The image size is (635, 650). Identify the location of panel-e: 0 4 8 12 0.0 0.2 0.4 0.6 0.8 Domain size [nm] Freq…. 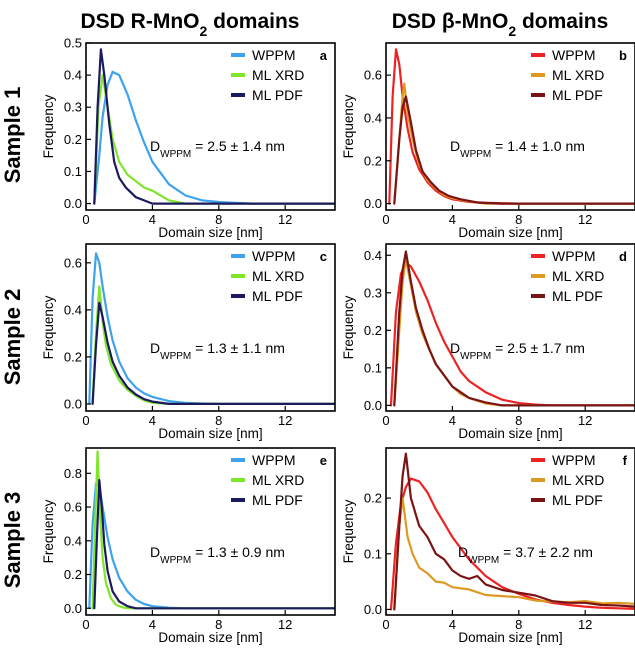
(188, 546).